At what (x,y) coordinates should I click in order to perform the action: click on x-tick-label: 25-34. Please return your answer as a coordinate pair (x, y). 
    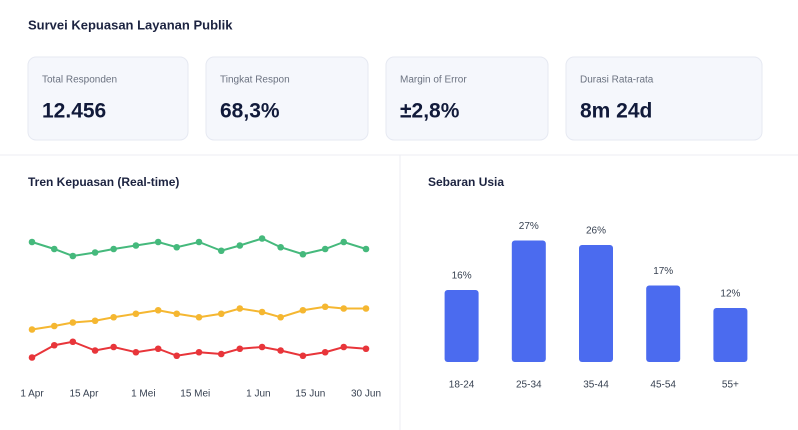
    Looking at the image, I should click on (529, 385).